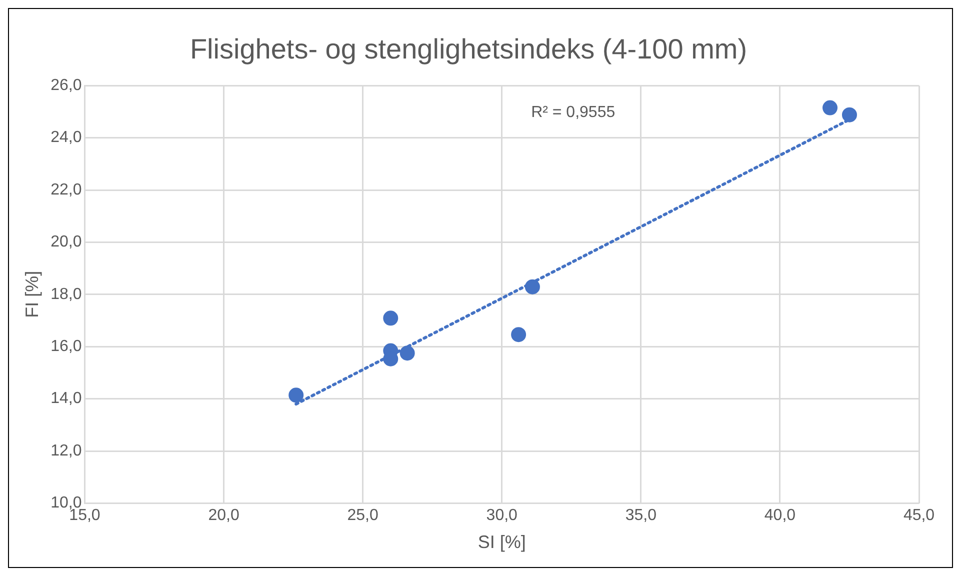 Image resolution: width=965 pixels, height=580 pixels. I want to click on y-tick-label: 12,0, so click(66, 451).